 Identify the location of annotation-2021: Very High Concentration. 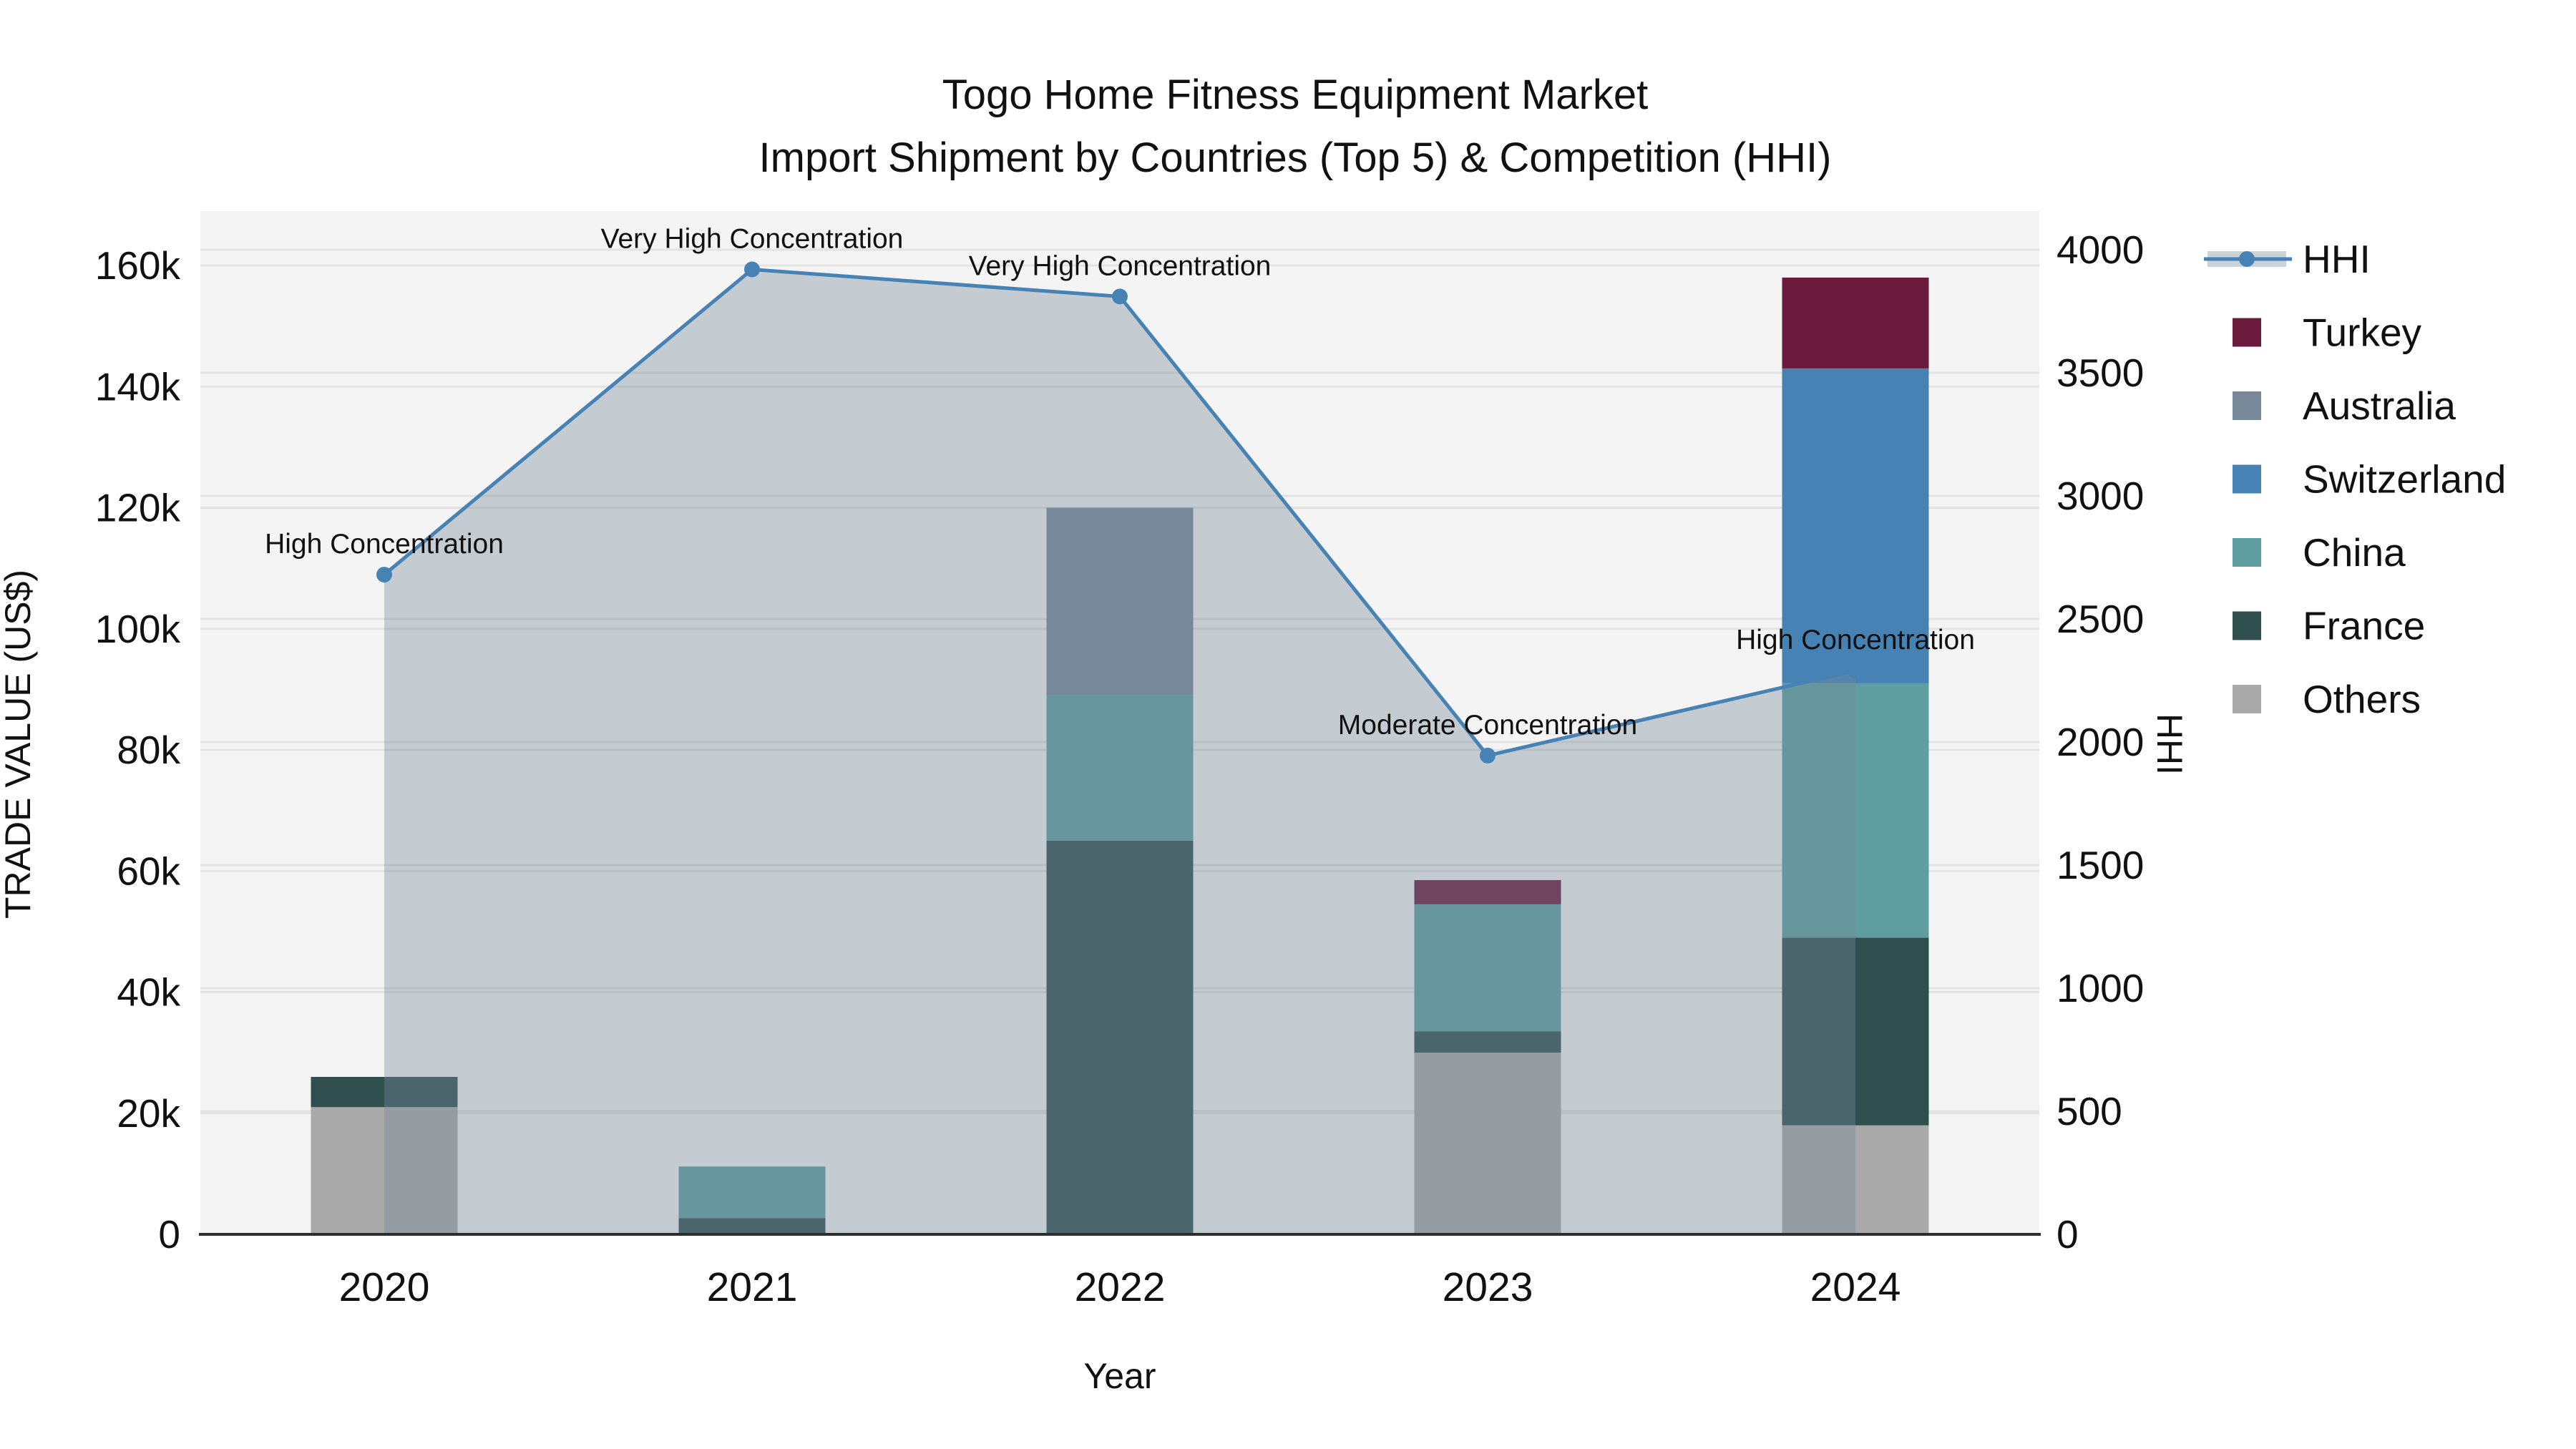
(752, 239).